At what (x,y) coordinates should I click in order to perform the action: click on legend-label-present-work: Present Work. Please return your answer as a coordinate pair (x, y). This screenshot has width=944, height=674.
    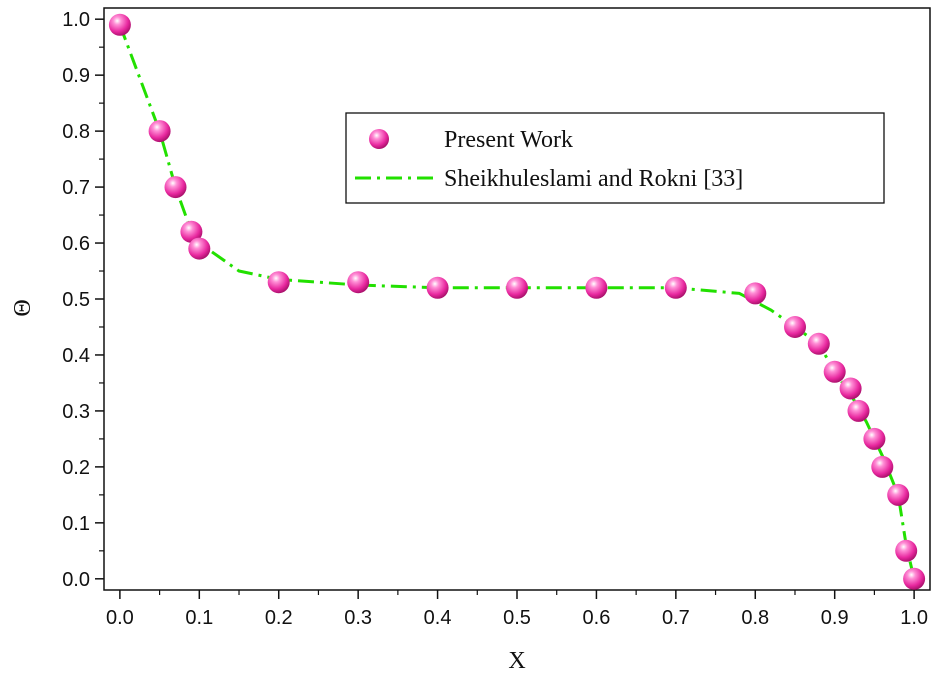
    Looking at the image, I should click on (508, 140).